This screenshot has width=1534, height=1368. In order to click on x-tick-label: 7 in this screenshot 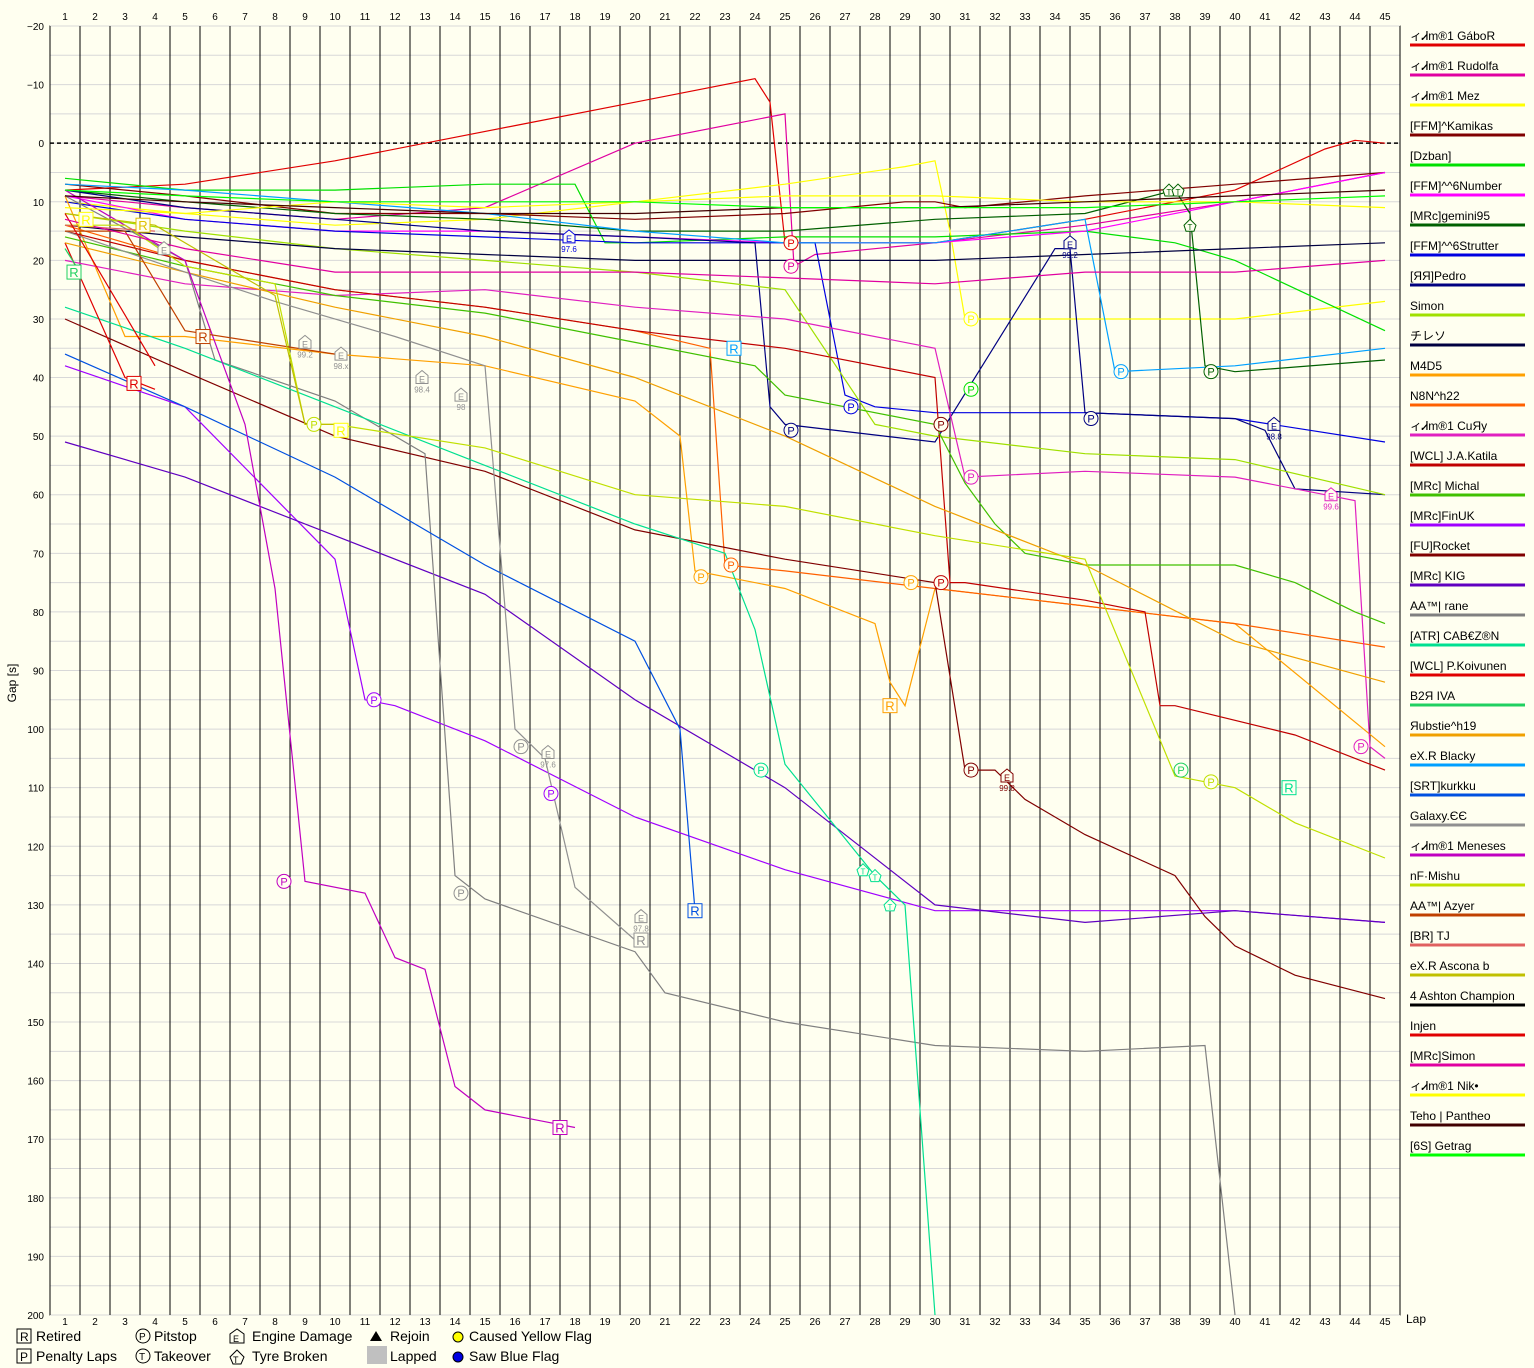, I will do `click(245, 1322)`.